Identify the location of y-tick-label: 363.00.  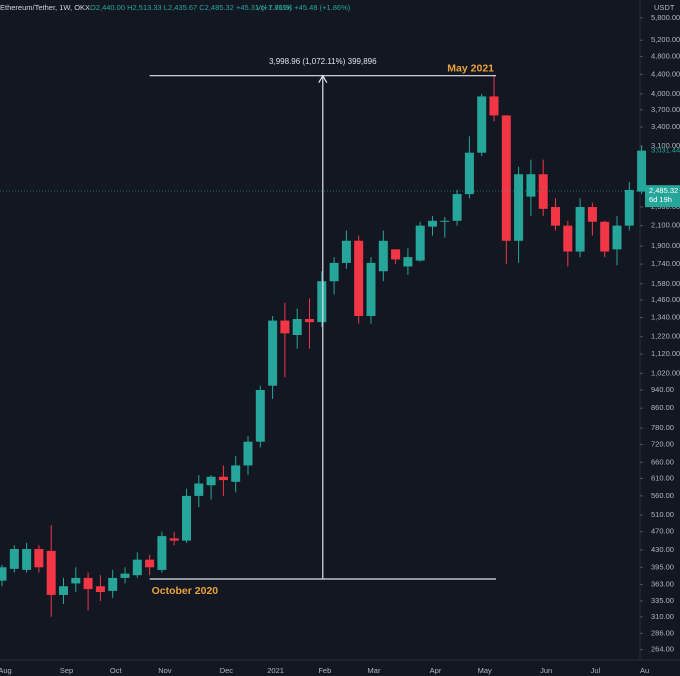
(662, 584).